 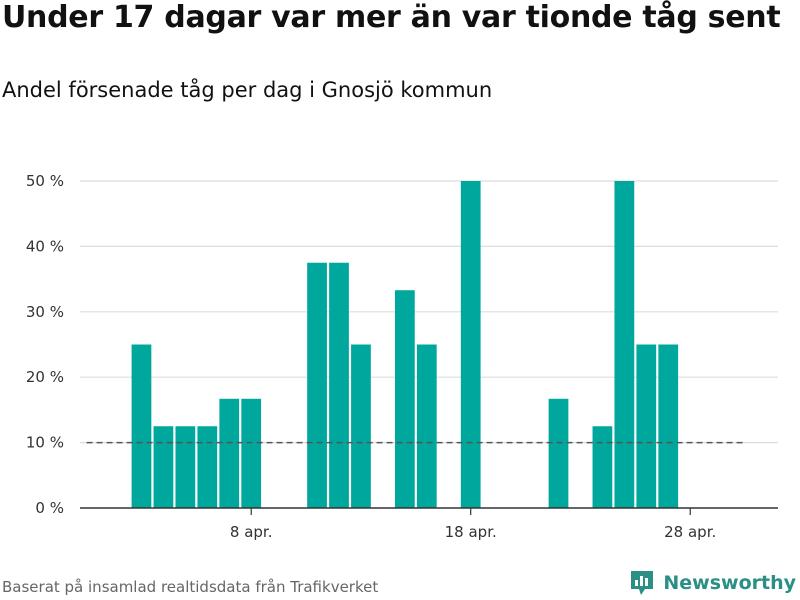 I want to click on x-axis-ticks: 8 apr. 18 apr. 28 apr., so click(x=473, y=524).